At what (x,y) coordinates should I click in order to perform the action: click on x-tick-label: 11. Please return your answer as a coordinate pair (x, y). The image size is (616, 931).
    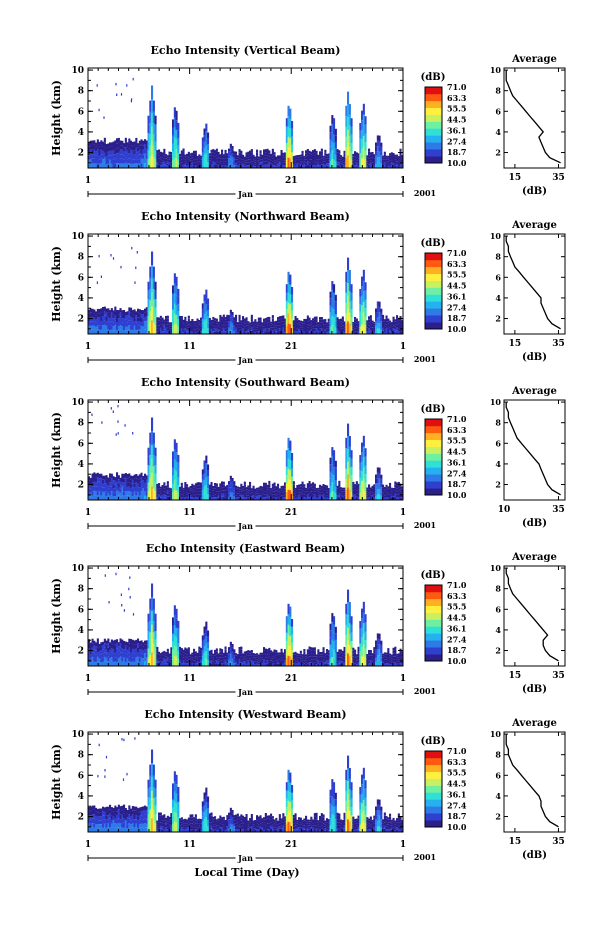
    Looking at the image, I should click on (189, 513).